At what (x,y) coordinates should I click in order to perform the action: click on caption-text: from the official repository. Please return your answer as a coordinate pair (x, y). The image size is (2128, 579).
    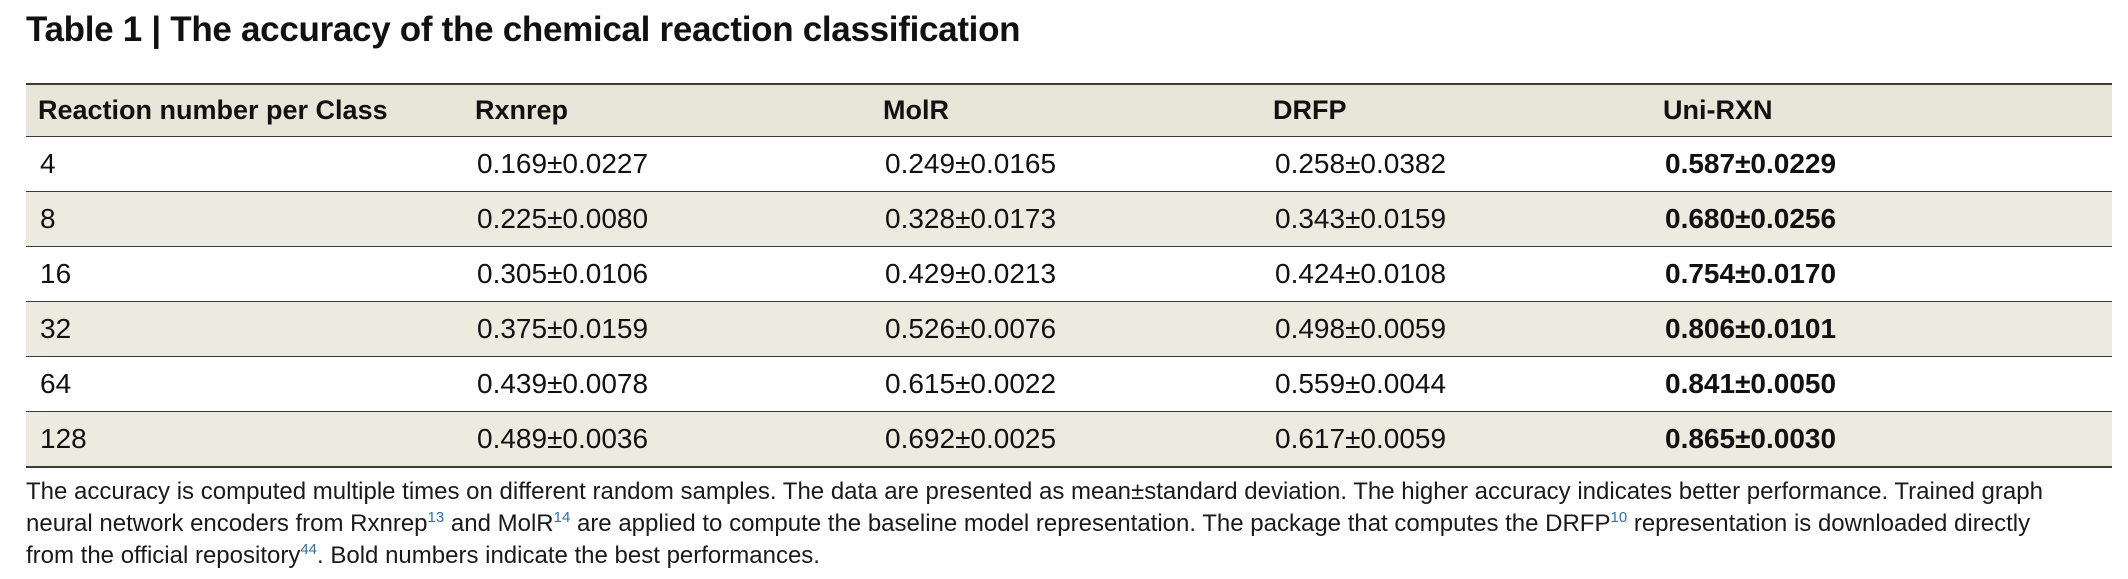
    Looking at the image, I should click on (163, 555).